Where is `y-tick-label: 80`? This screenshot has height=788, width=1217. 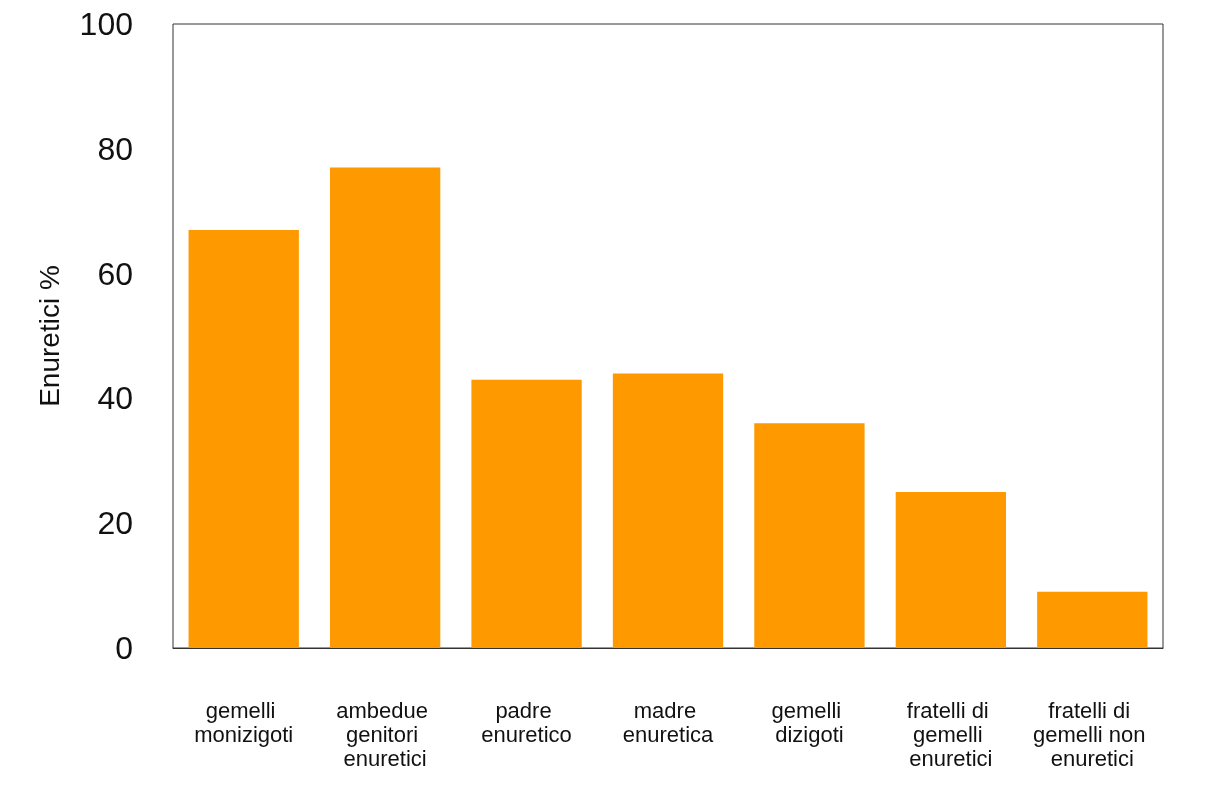
y-tick-label: 80 is located at coordinates (115, 148).